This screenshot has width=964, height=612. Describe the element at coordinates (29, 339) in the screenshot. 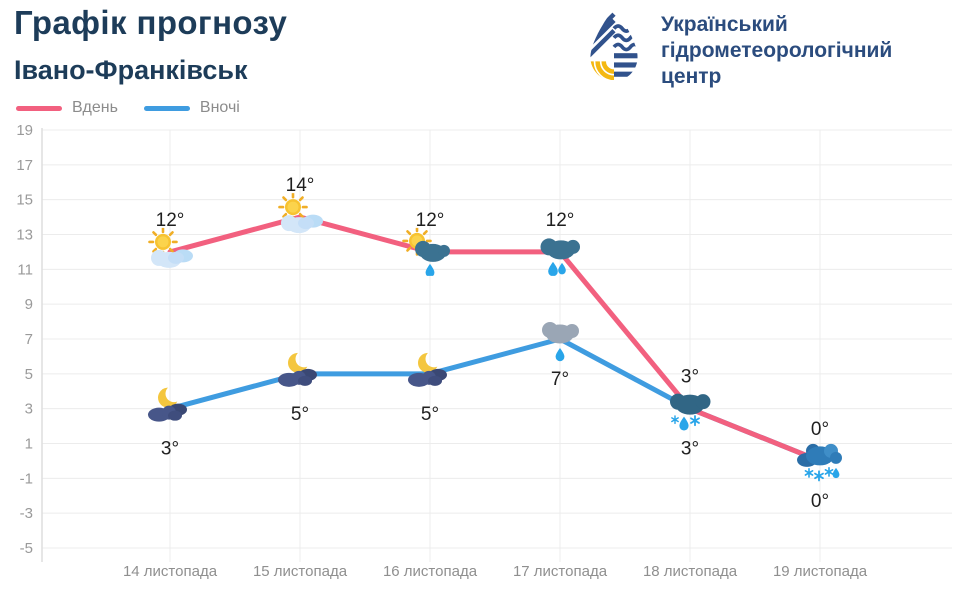

I see `y-axis-label: 7` at that location.